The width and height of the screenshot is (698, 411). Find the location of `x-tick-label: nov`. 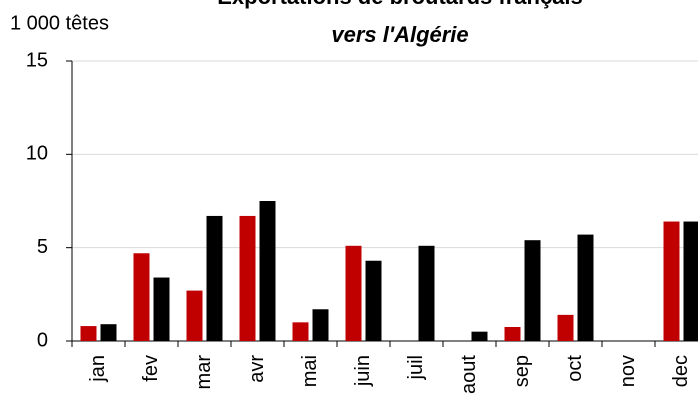

x-tick-label: nov is located at coordinates (628, 371).